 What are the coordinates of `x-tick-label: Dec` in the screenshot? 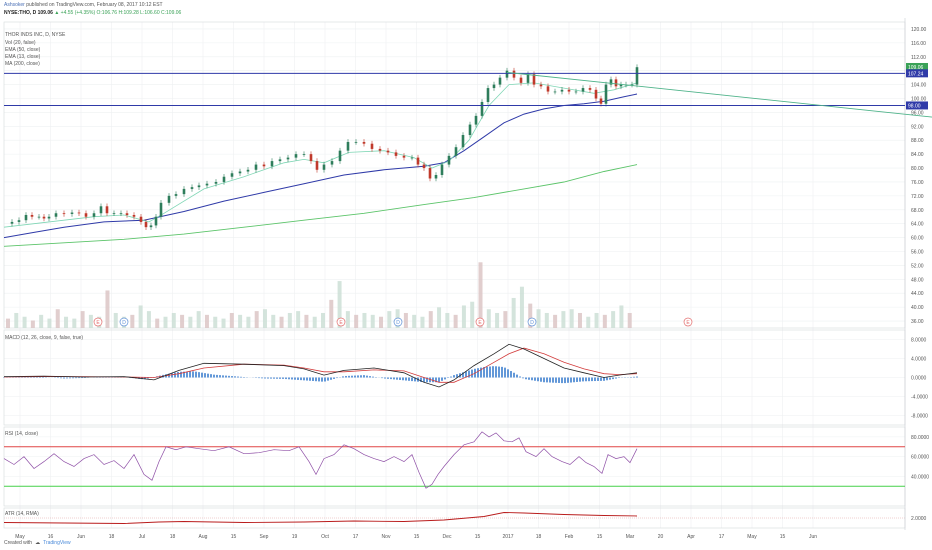 It's located at (447, 537).